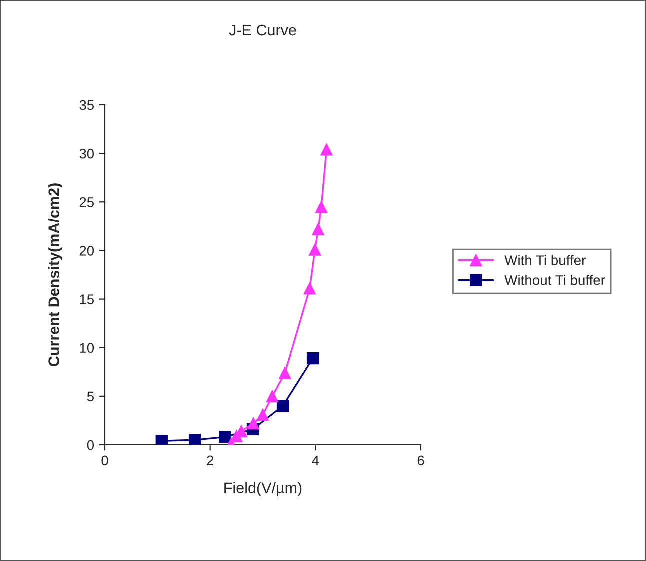 This screenshot has width=646, height=561. Describe the element at coordinates (87, 348) in the screenshot. I see `y-tick-label: 10` at that location.